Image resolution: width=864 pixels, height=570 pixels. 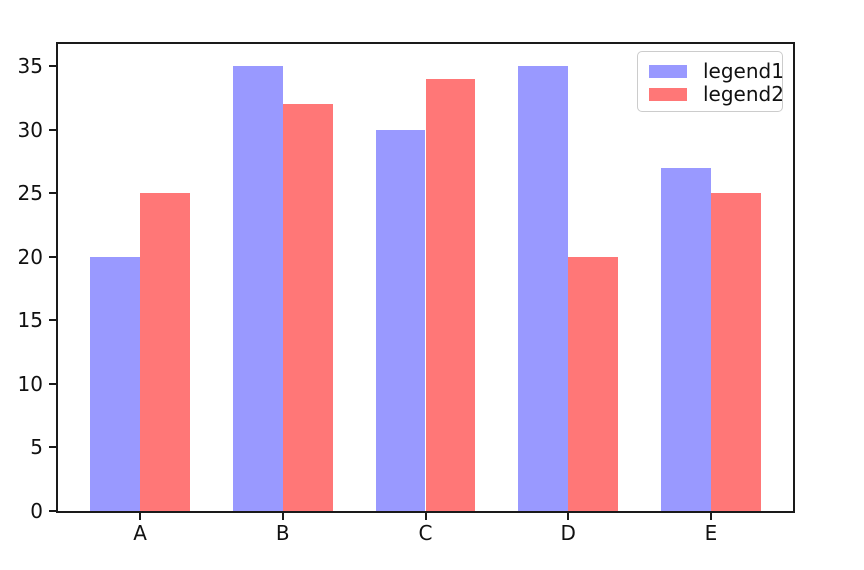 I want to click on y-tick-label-15: 15, so click(x=30, y=320).